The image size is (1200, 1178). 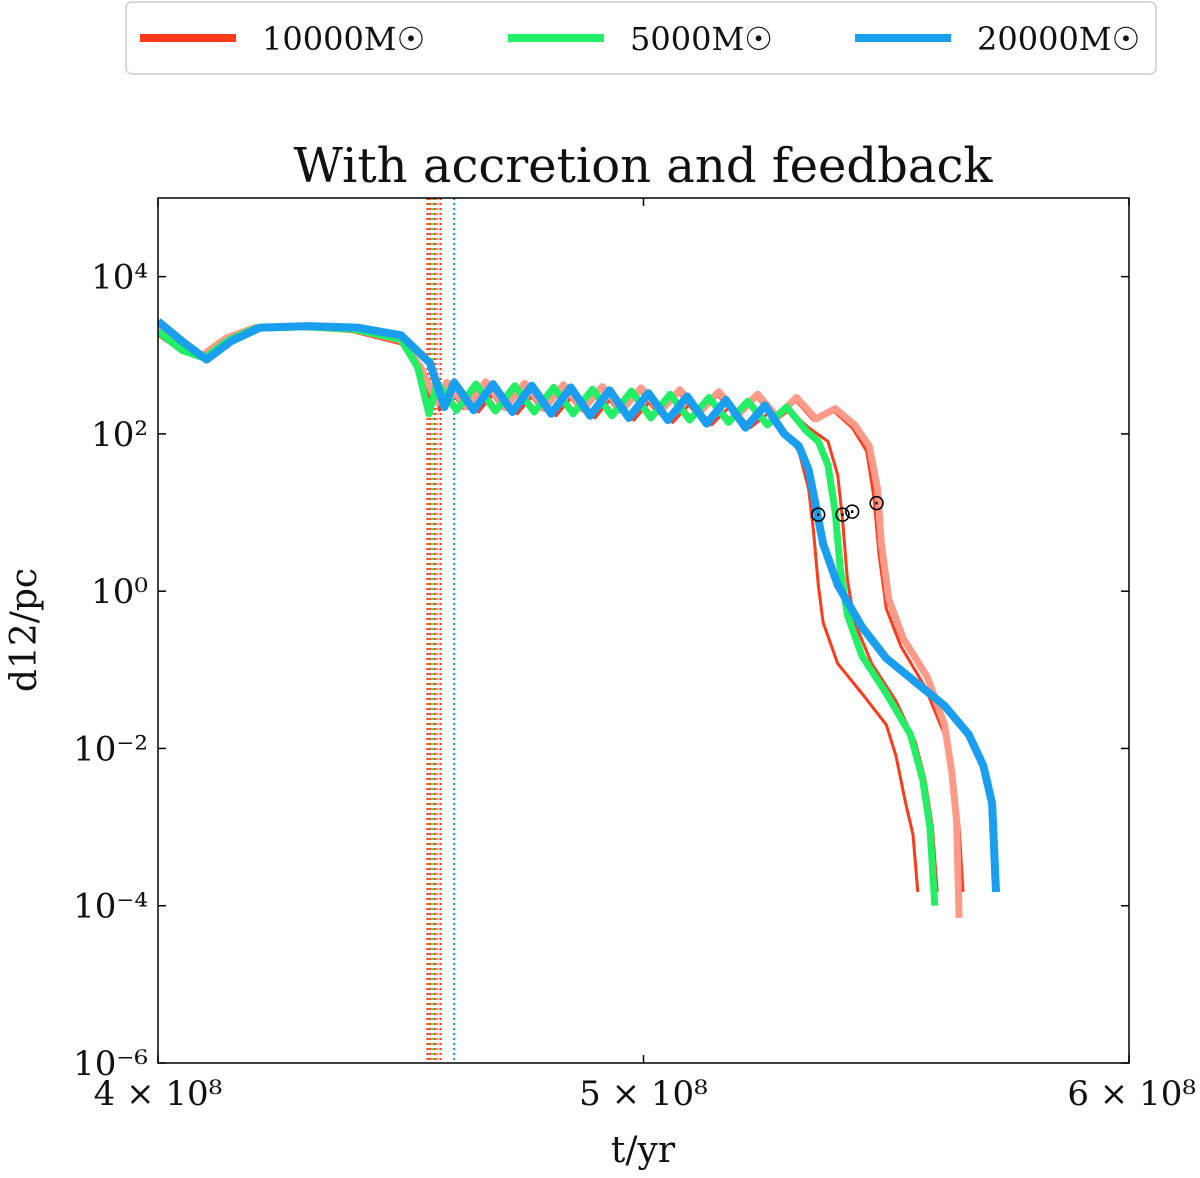 I want to click on x-tick-label: 6 × 10⁸, so click(x=1131, y=1094).